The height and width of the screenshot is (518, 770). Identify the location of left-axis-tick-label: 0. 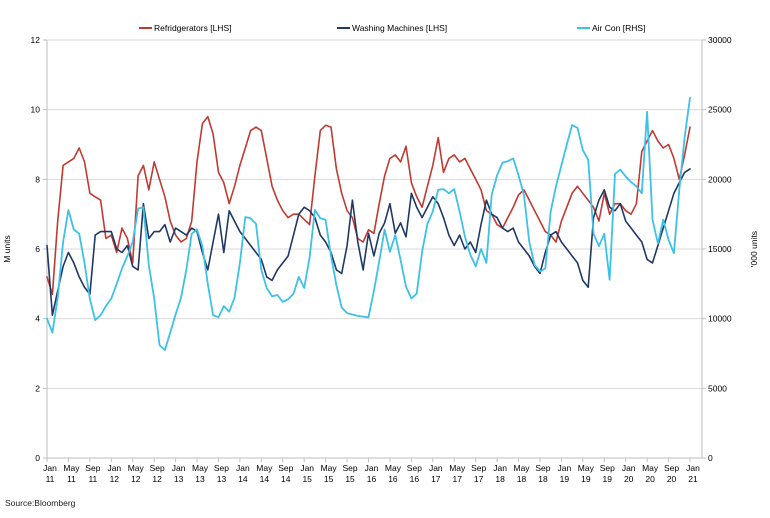
(37, 458).